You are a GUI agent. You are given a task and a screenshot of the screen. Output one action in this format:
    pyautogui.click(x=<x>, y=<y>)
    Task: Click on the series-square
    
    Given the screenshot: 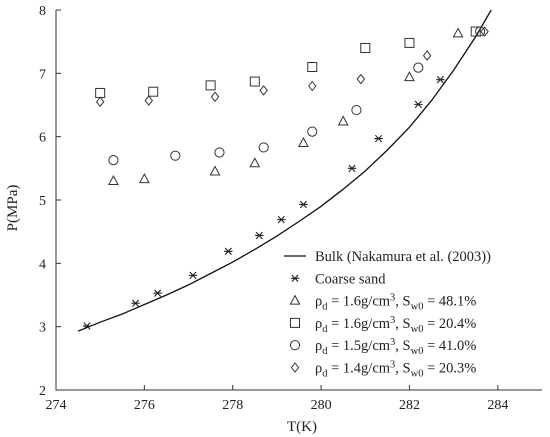 What is the action you would take?
    pyautogui.click(x=288, y=62)
    